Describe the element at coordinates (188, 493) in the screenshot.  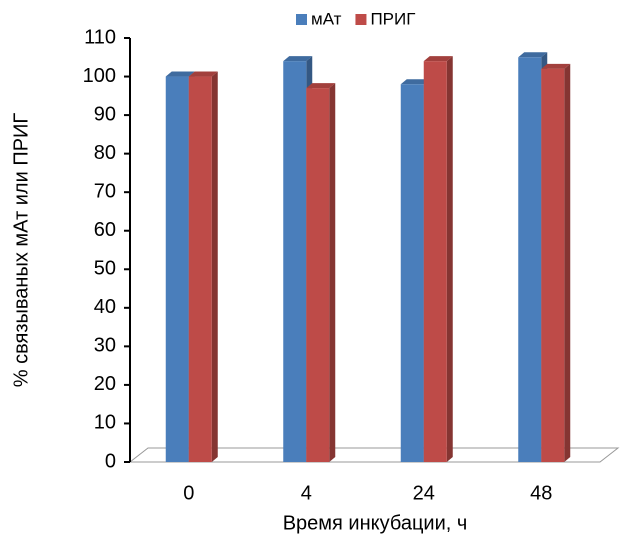
I see `x-tick-label: 0` at that location.